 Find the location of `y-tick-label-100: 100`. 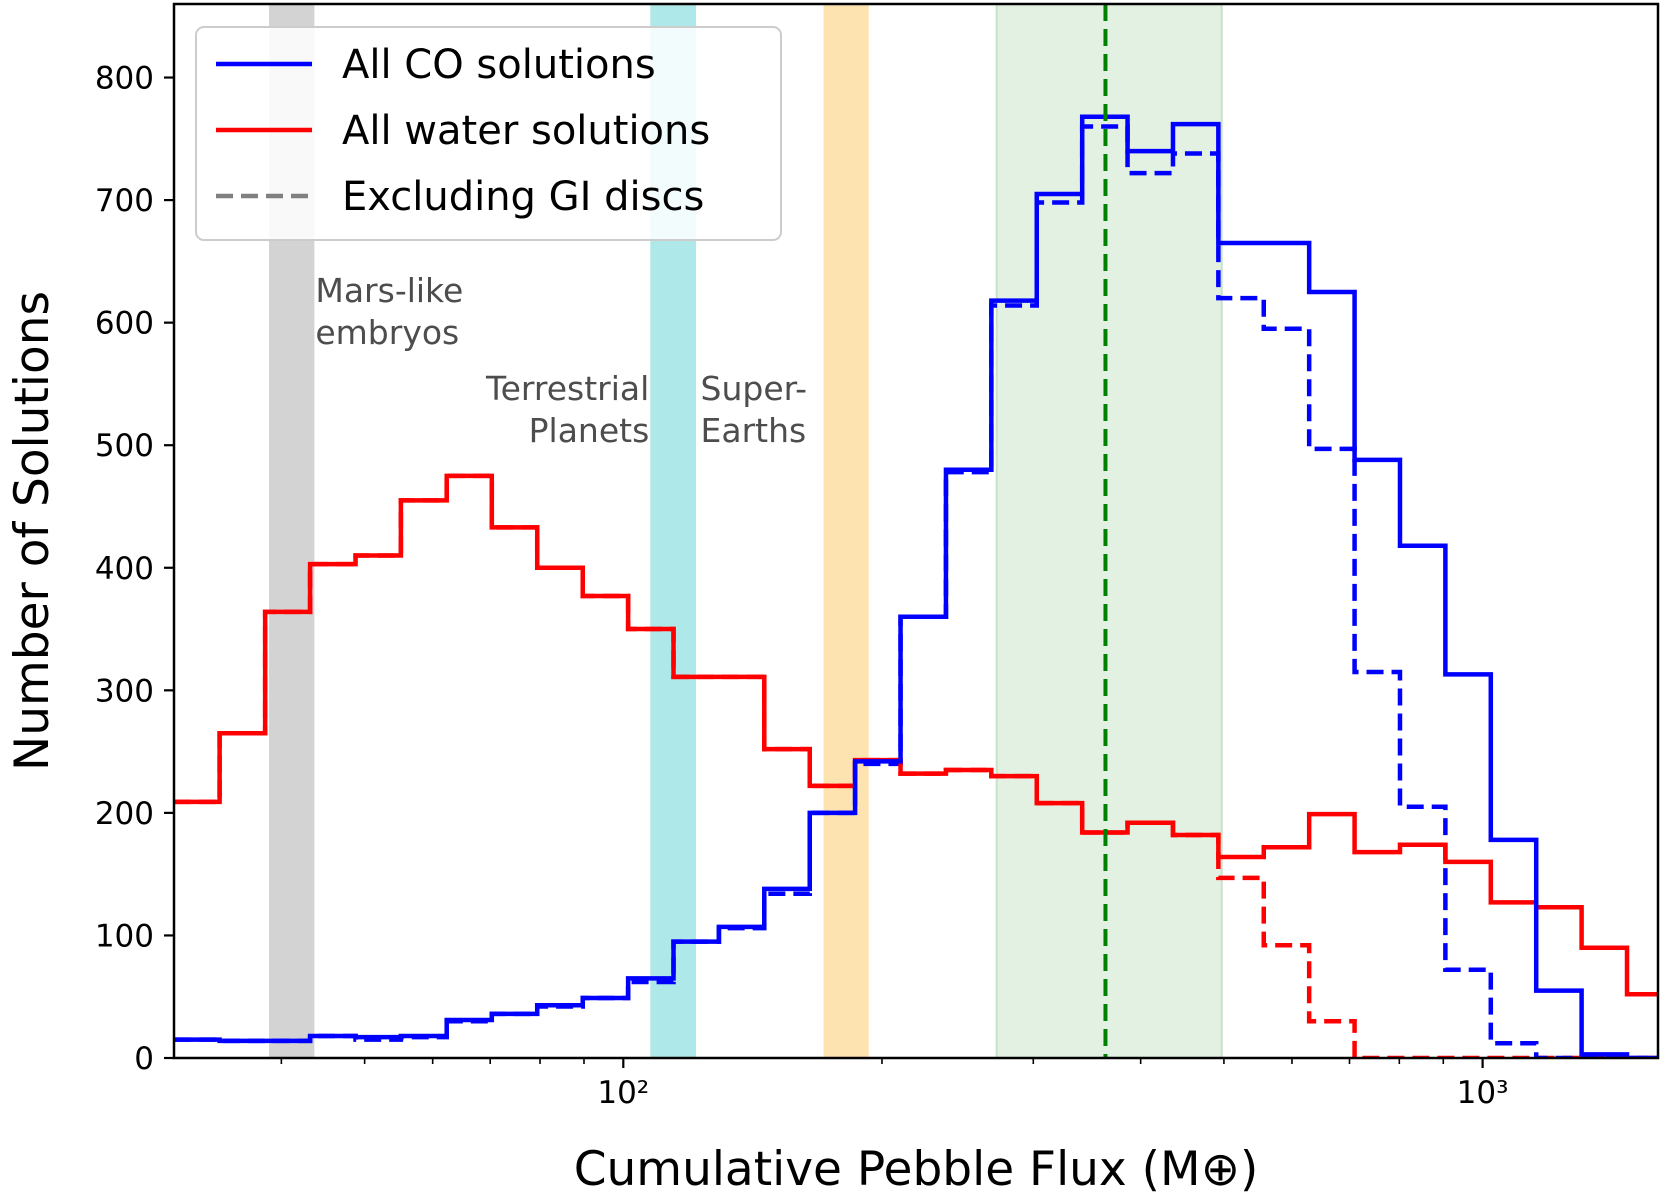

y-tick-label-100: 100 is located at coordinates (124, 936).